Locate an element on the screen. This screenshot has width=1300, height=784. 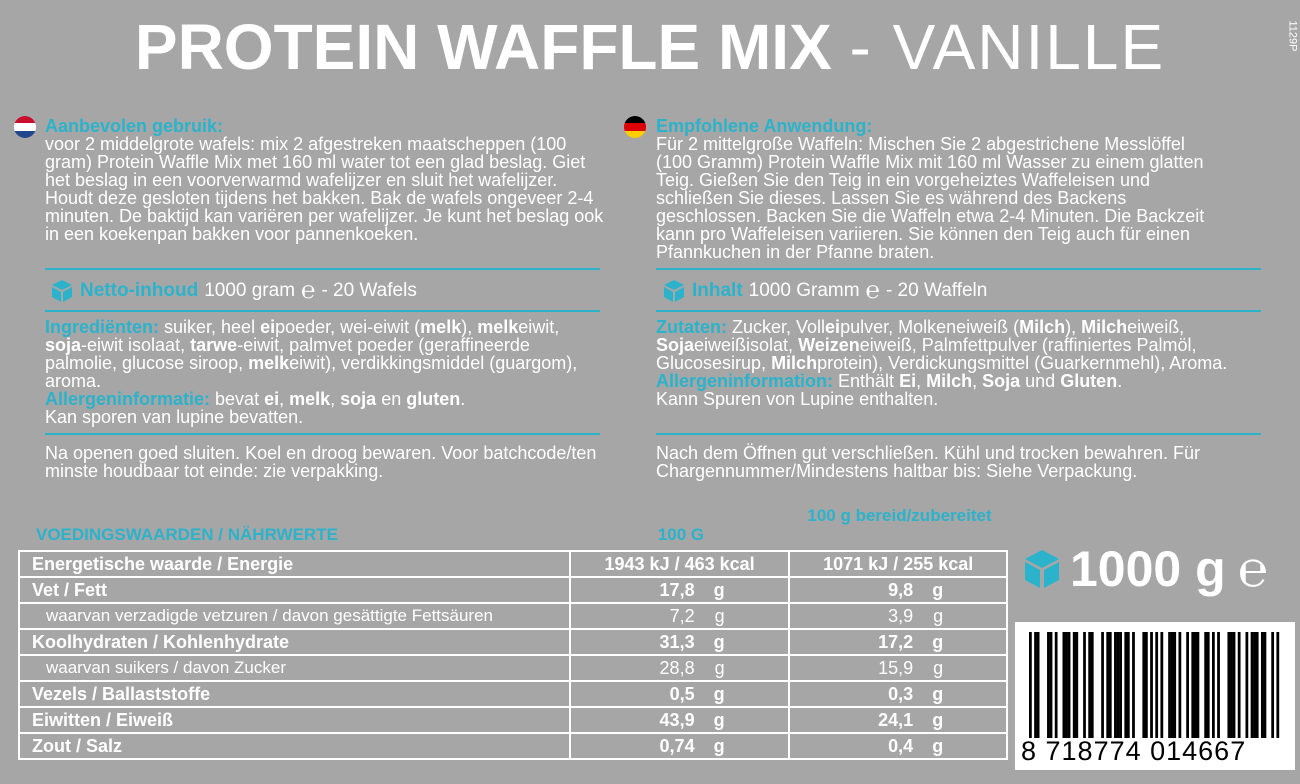
nutrient-value: 0,5 g is located at coordinates (679, 694).